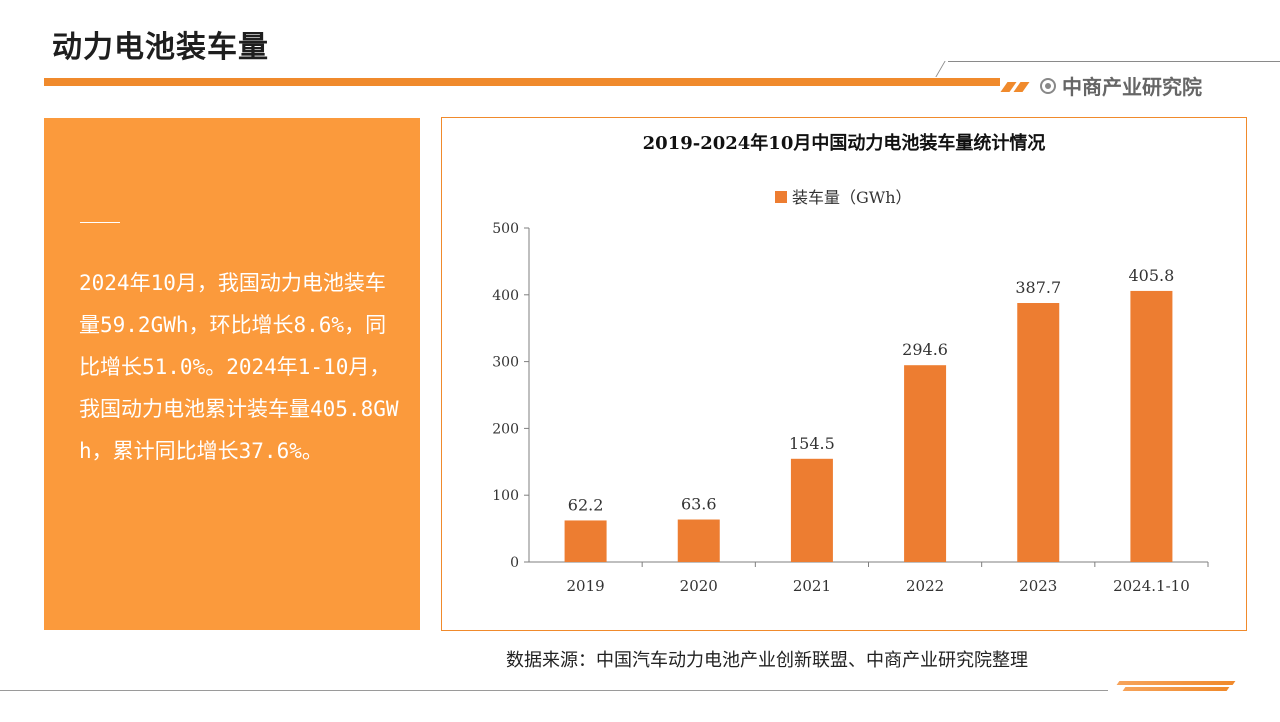  What do you see at coordinates (1114, 61) in the screenshot?
I see `header-divider-line` at bounding box center [1114, 61].